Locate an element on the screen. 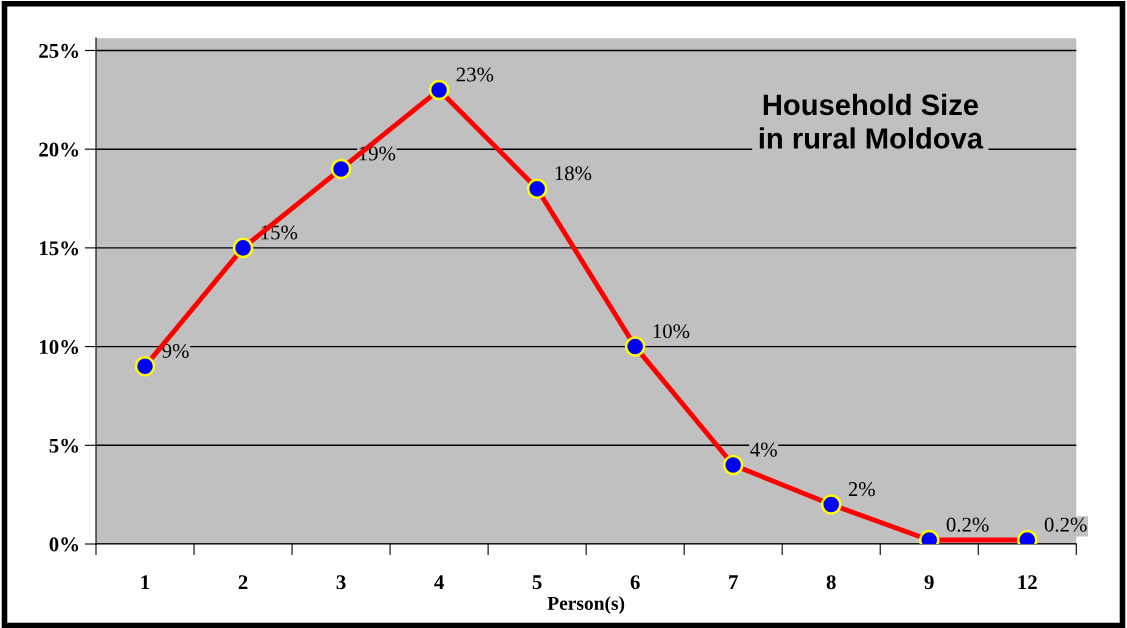  x-tick-label: 3 is located at coordinates (341, 582).